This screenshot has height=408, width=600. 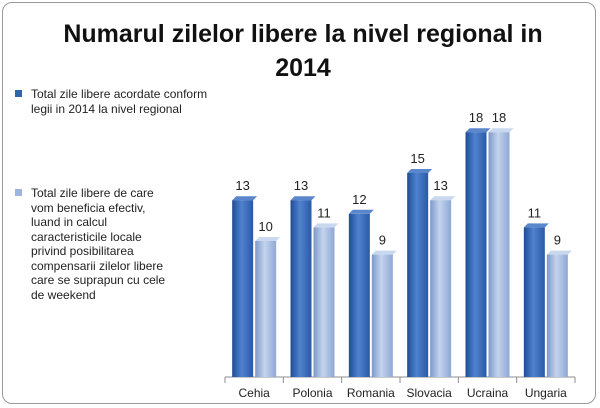 I want to click on x-tick-label-romania: Romania, so click(x=371, y=393).